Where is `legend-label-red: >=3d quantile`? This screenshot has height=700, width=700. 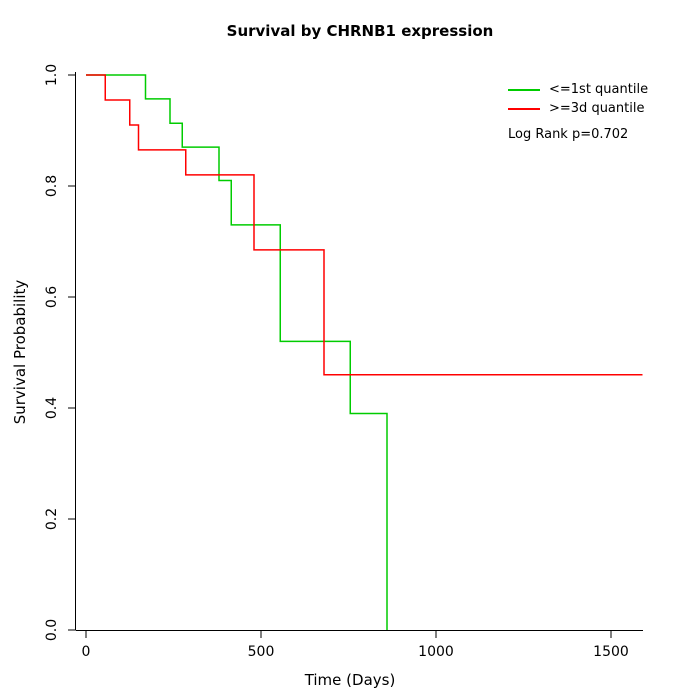
legend-label-red: >=3d quantile is located at coordinates (597, 108).